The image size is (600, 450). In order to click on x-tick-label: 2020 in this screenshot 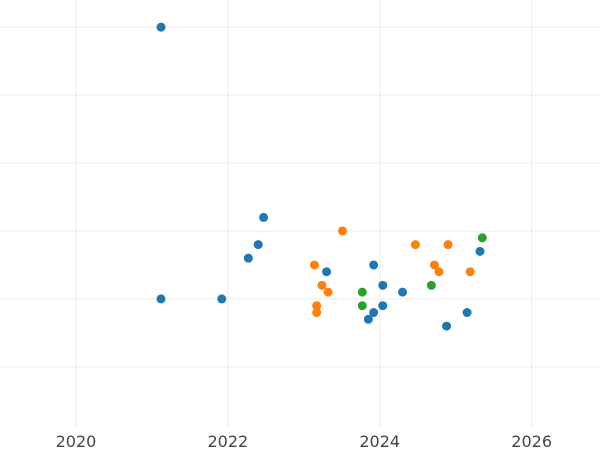, I will do `click(76, 441)`.